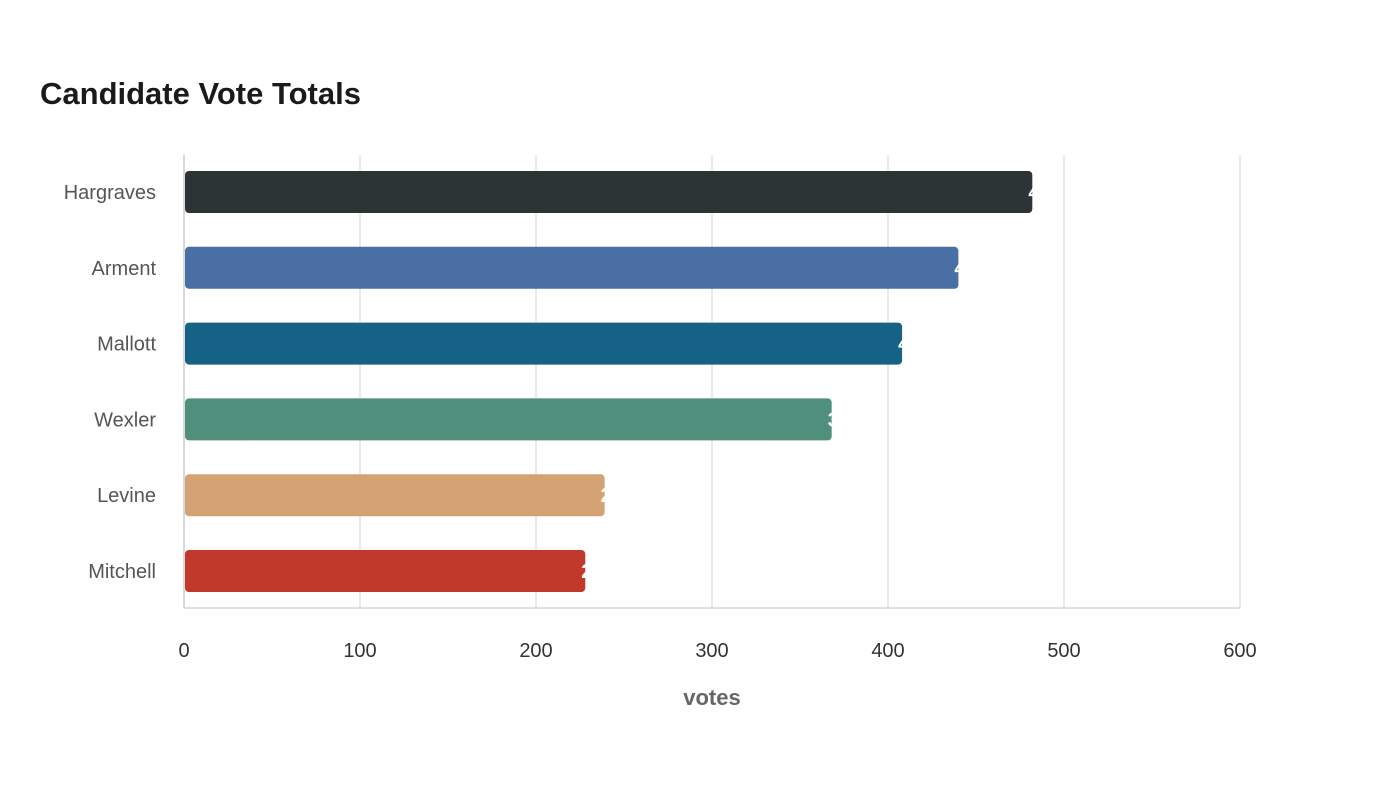 Image resolution: width=1400 pixels, height=800 pixels. What do you see at coordinates (597, 572) in the screenshot?
I see `bar-value-label: 228` at bounding box center [597, 572].